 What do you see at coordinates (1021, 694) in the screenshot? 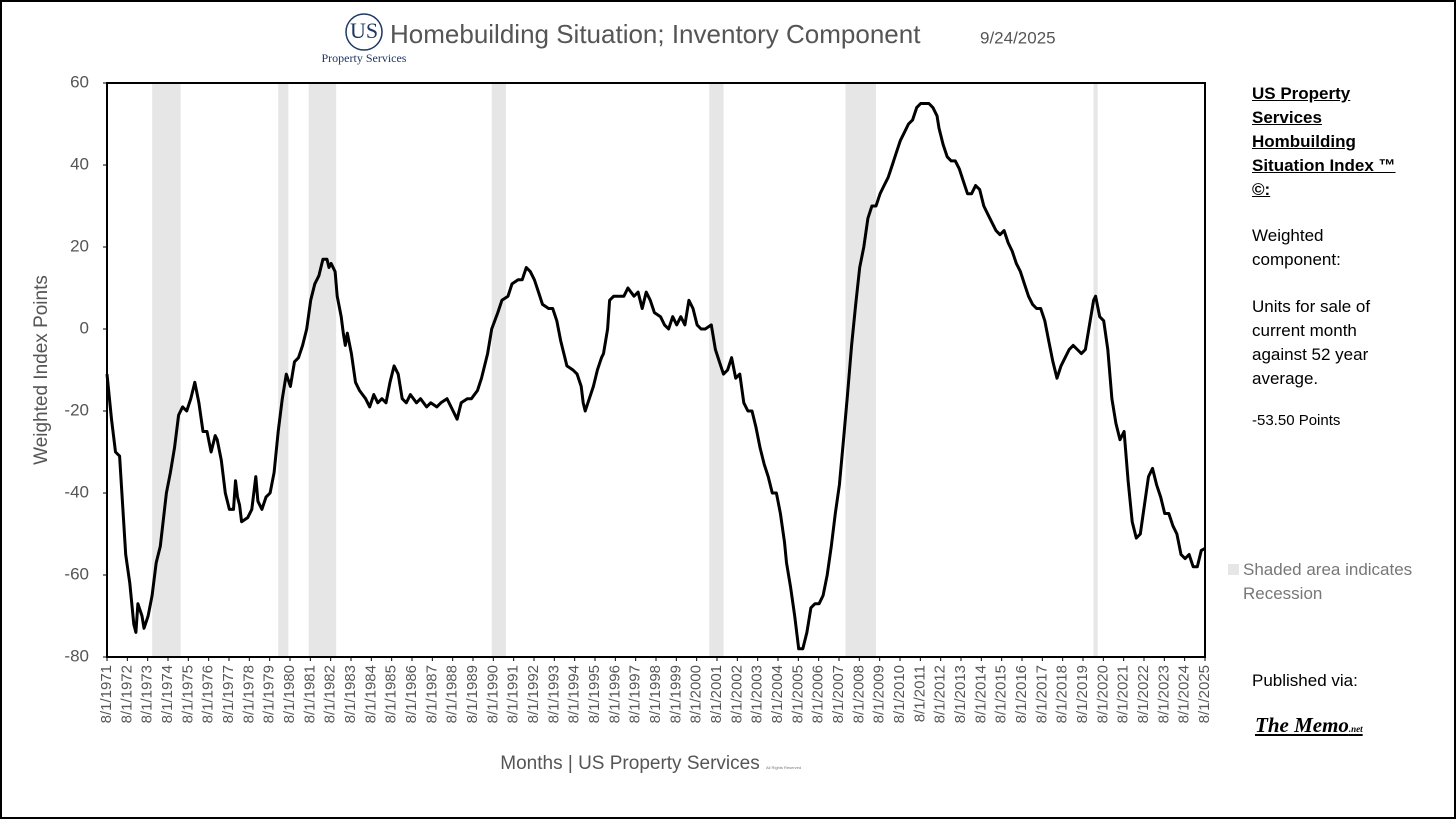
I see `x-tick-label: 8/1/2016` at bounding box center [1021, 694].